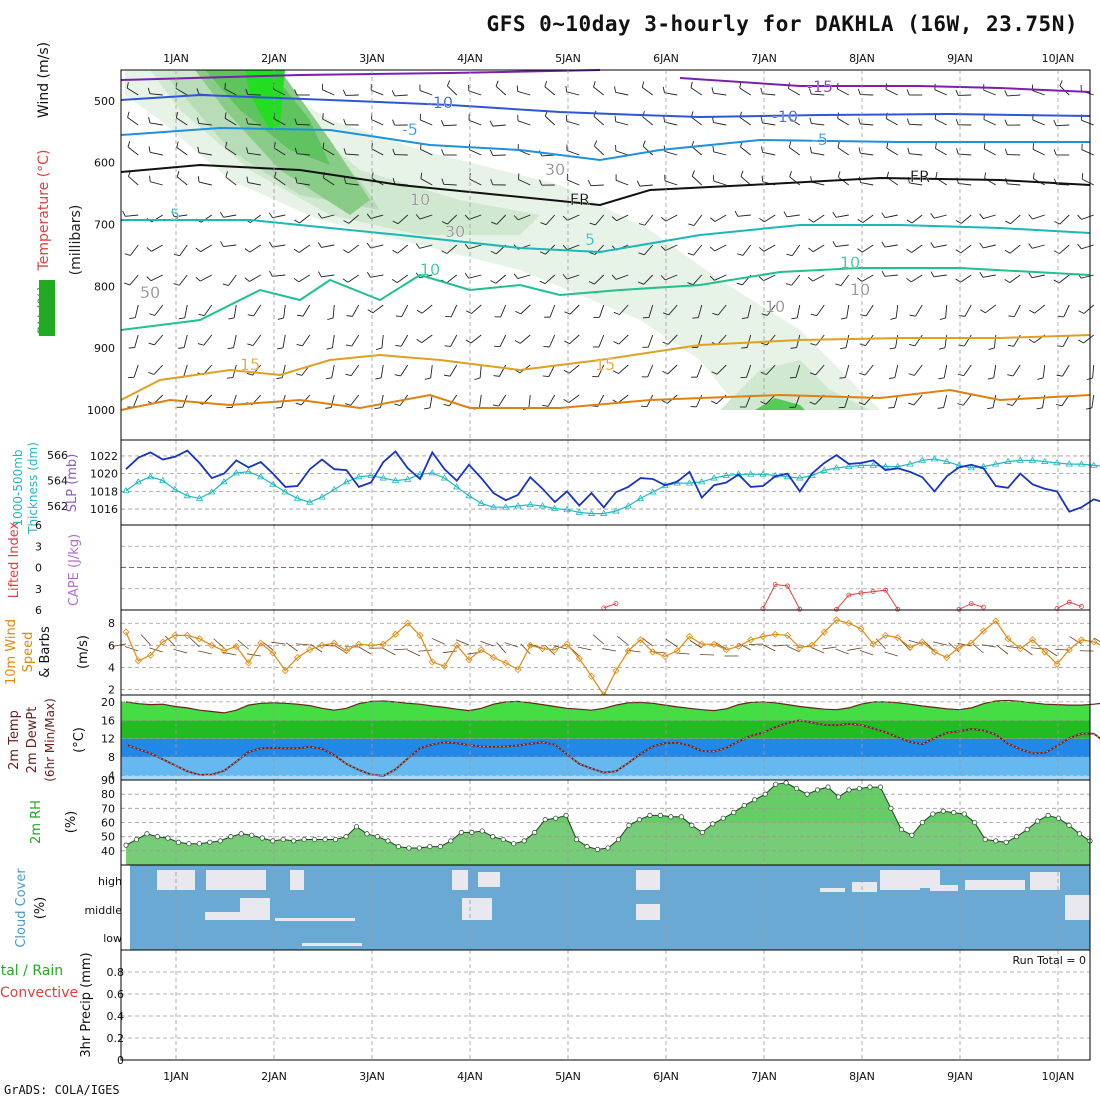  Describe the element at coordinates (57, 506) in the screenshot. I see `thickness-tick: 562` at that location.